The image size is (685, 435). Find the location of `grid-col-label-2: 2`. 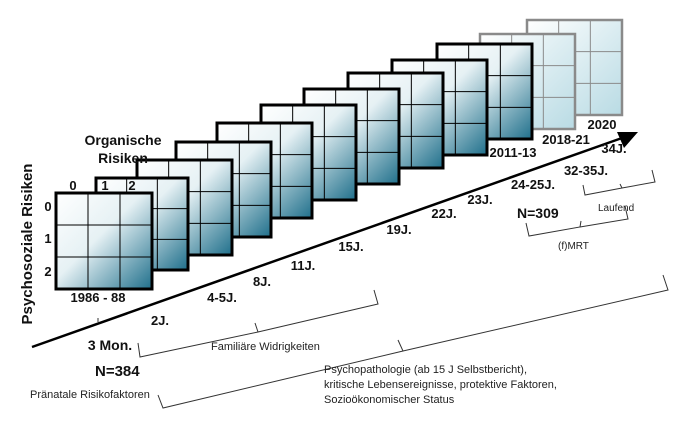

grid-col-label-2: 2 is located at coordinates (131, 185).